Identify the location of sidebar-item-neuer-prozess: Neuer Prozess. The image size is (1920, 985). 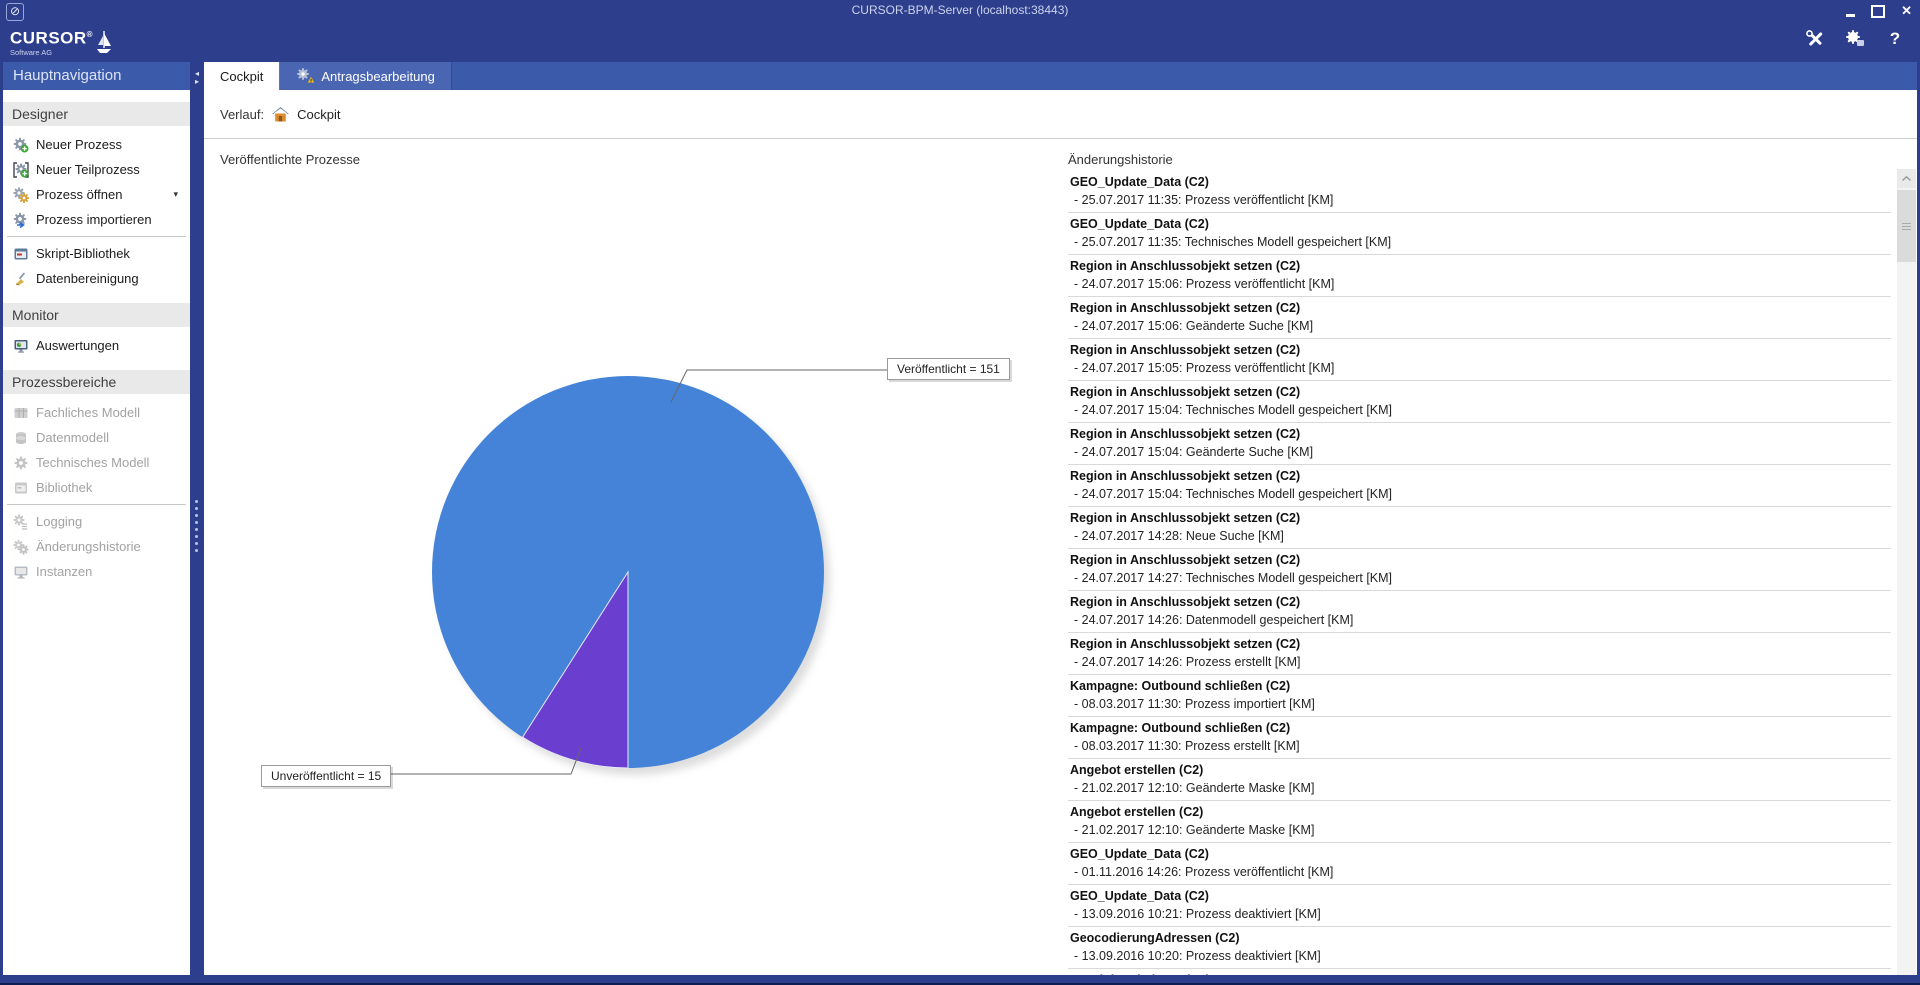
(96, 144).